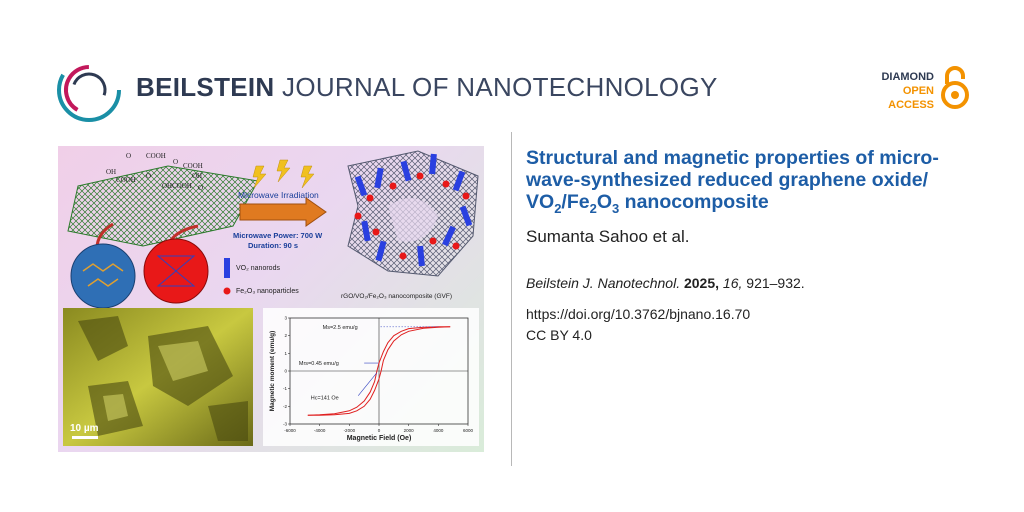 The image size is (1024, 512). Describe the element at coordinates (84, 428) in the screenshot. I see `scale-bar-label: 10 µm` at that location.